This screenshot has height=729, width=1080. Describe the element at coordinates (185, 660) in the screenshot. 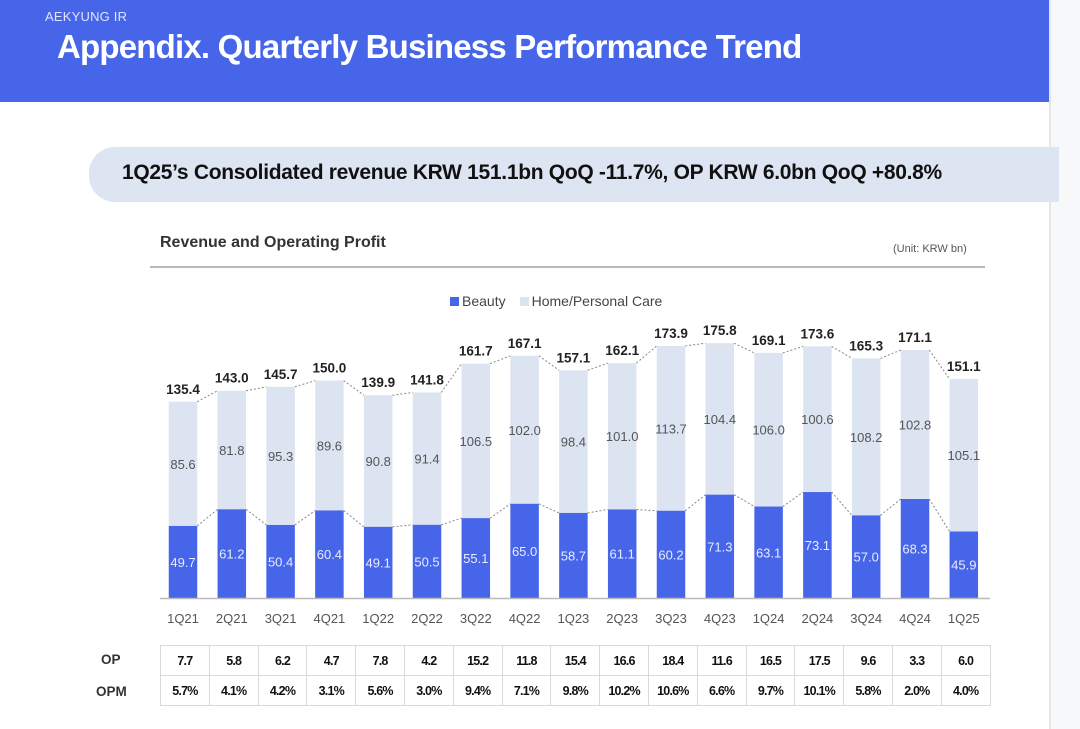

I see `table-cell: 7.7` at that location.